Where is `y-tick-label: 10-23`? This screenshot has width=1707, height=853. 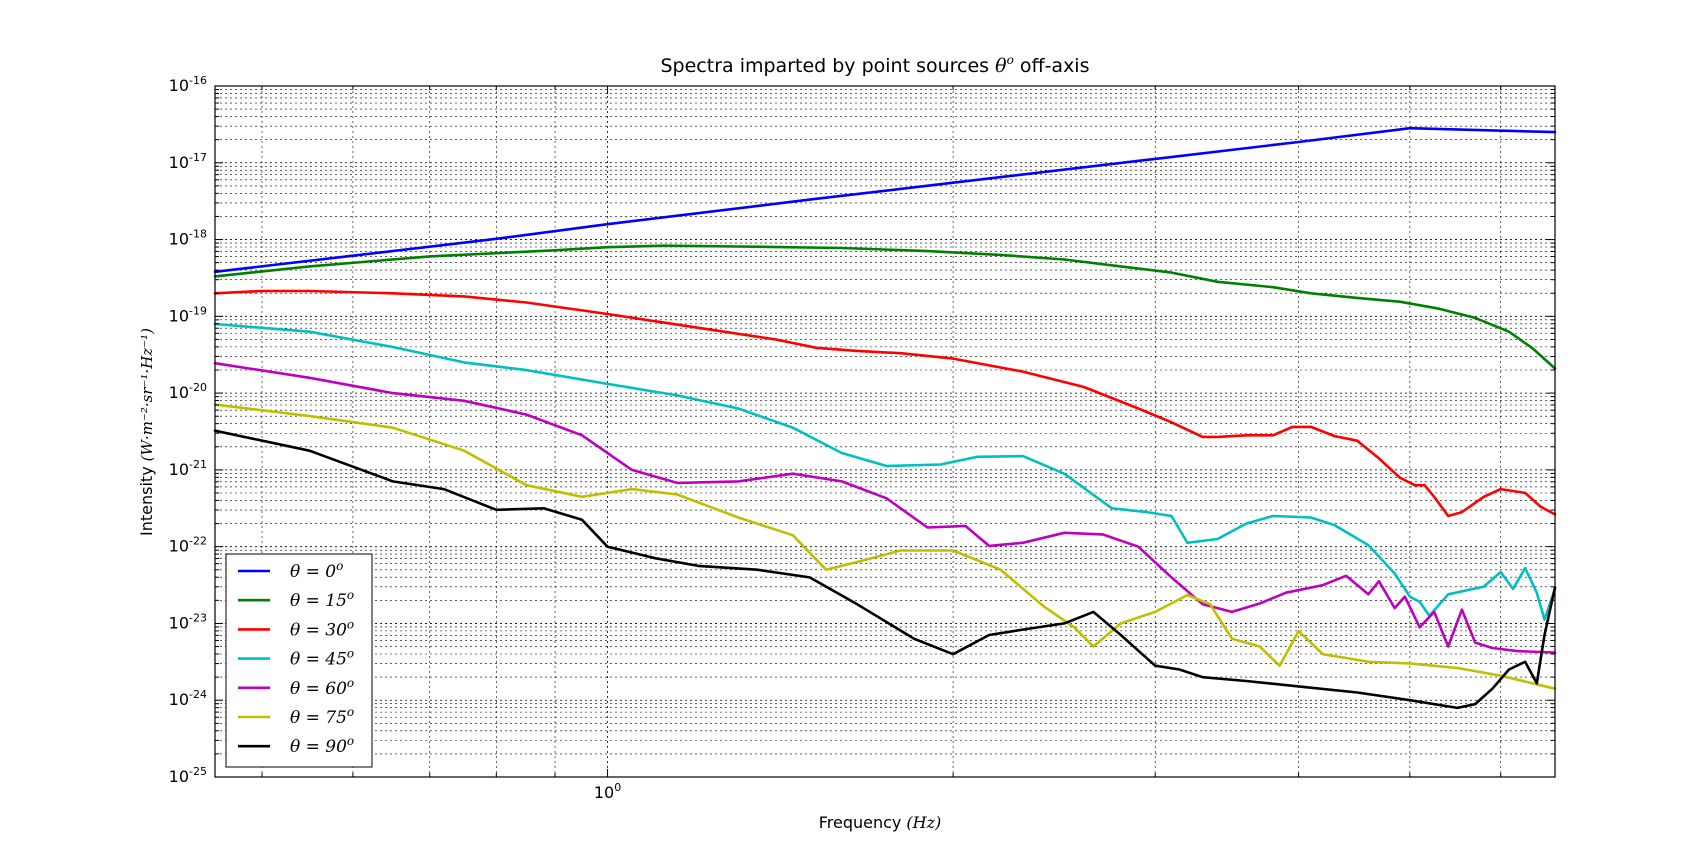
y-tick-label: 10-23 is located at coordinates (188, 621).